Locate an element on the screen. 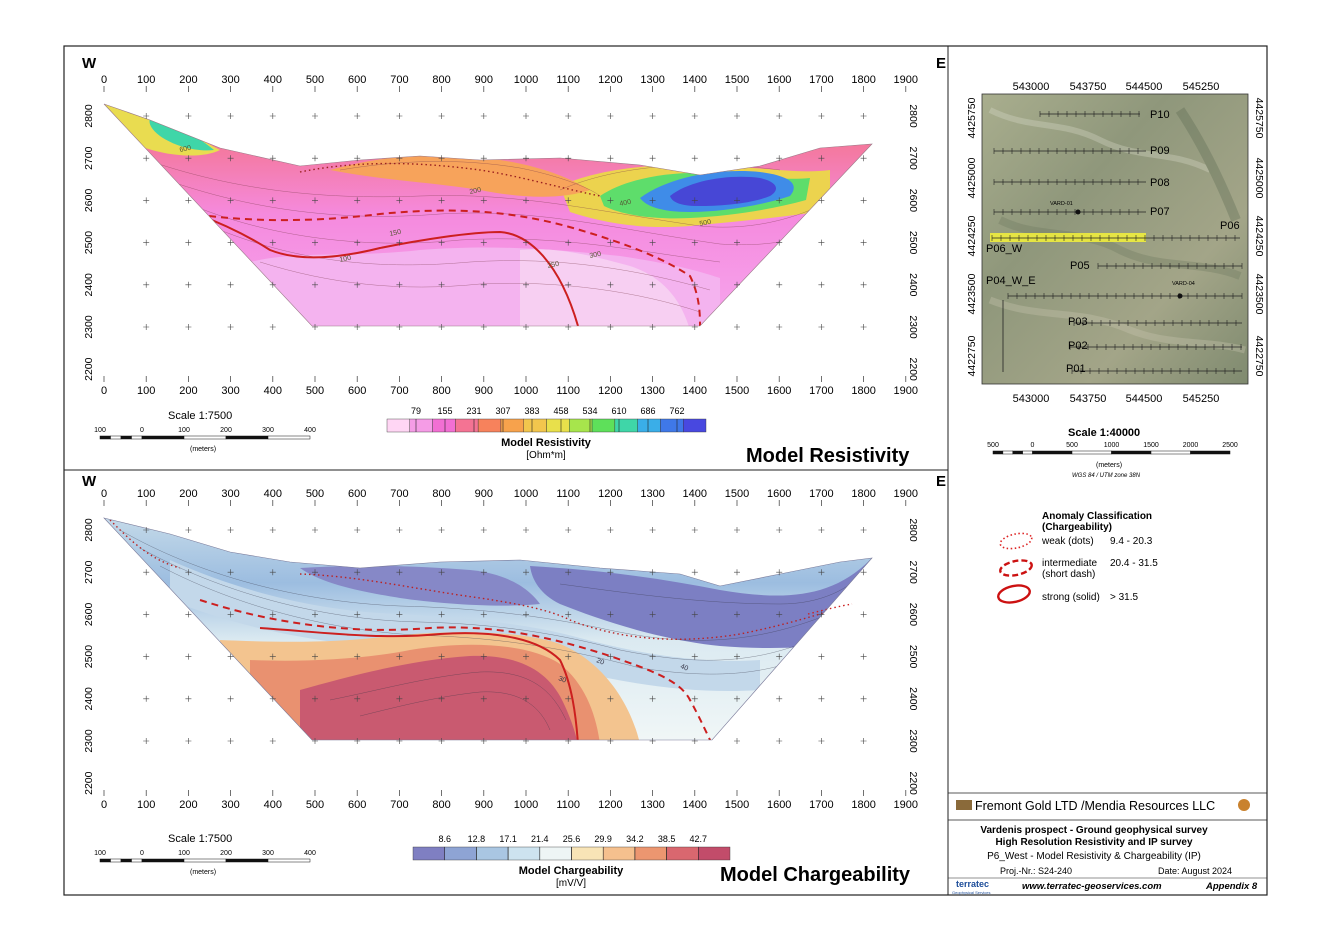 This screenshot has width=1332, height=942. west-label-2: W is located at coordinates (89, 481).